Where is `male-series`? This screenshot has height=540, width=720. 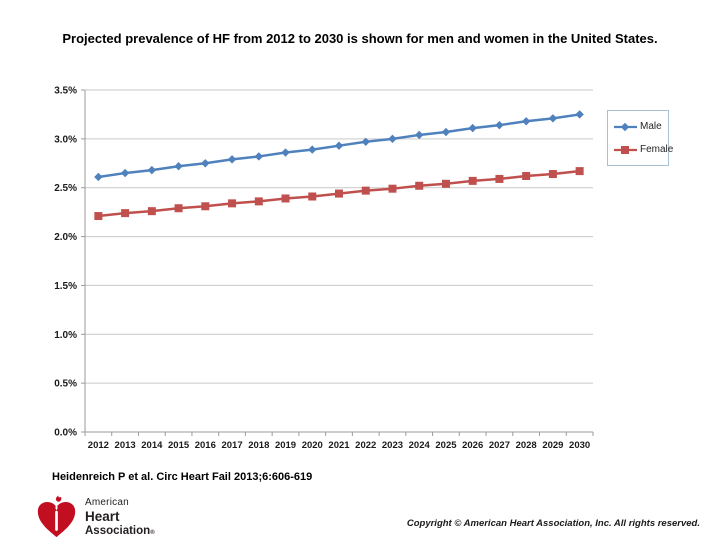
male-series is located at coordinates (339, 146).